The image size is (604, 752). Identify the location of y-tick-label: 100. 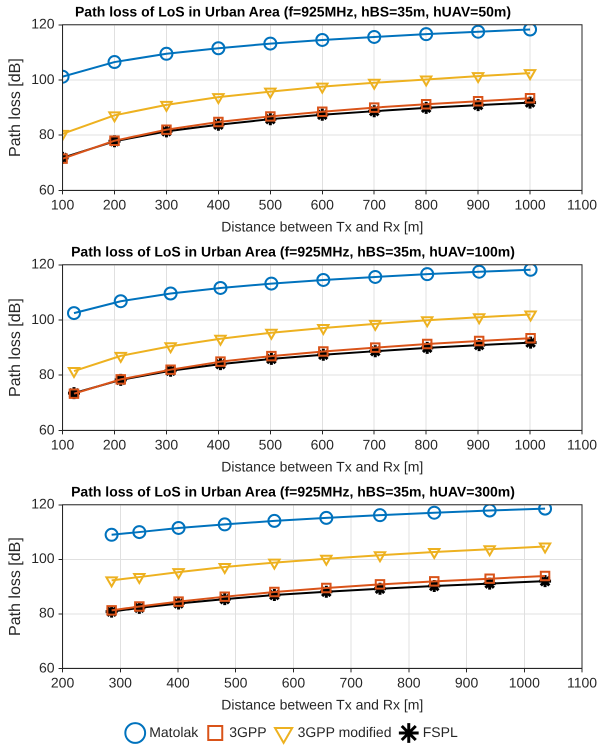
(43, 78).